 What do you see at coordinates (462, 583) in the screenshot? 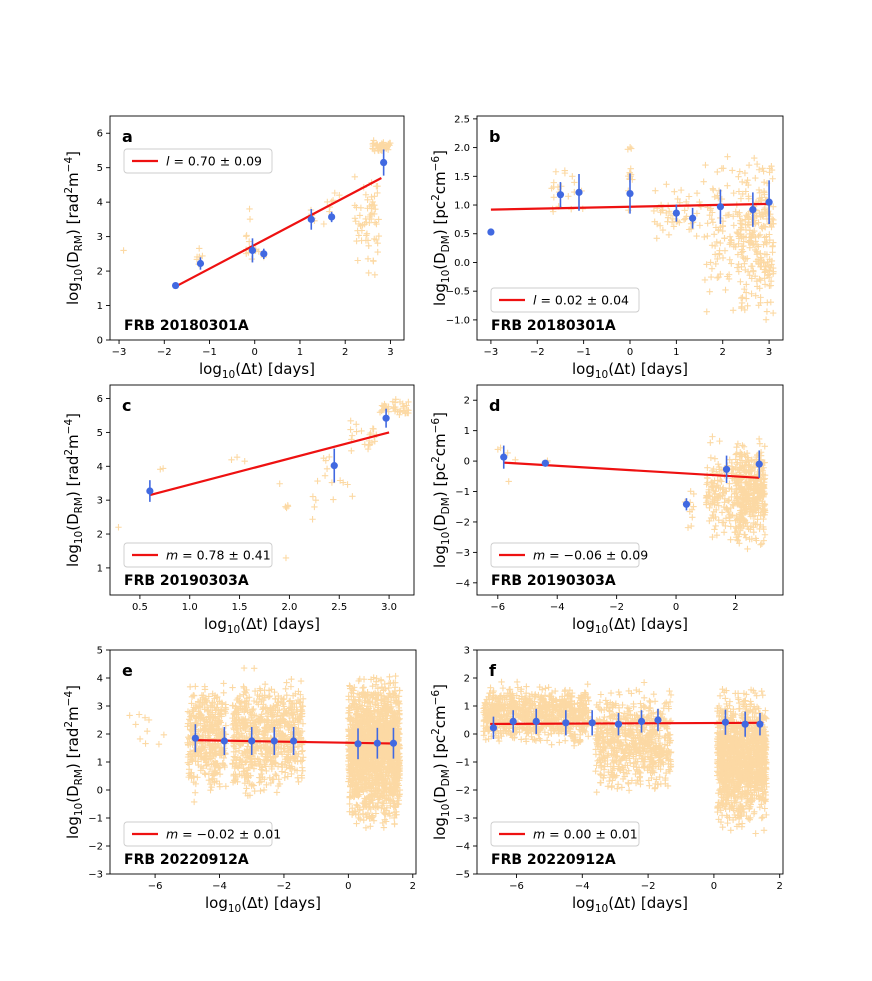
I see `y-tick-label: −4` at bounding box center [462, 583].